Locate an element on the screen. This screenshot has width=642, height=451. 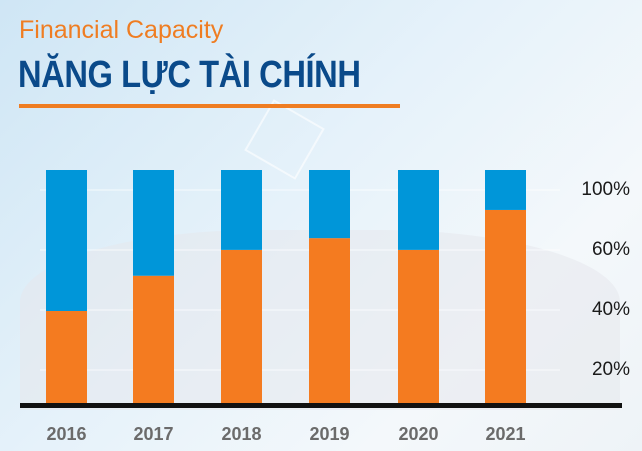
chart-title: NĂNG LỰC TÀI CHÍNH is located at coordinates (189, 75).